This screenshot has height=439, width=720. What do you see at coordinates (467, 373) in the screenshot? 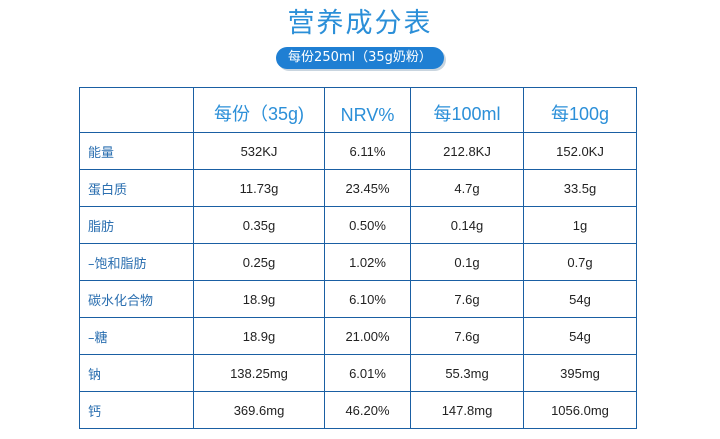
I see `table-cell: 55.3mg` at bounding box center [467, 373].